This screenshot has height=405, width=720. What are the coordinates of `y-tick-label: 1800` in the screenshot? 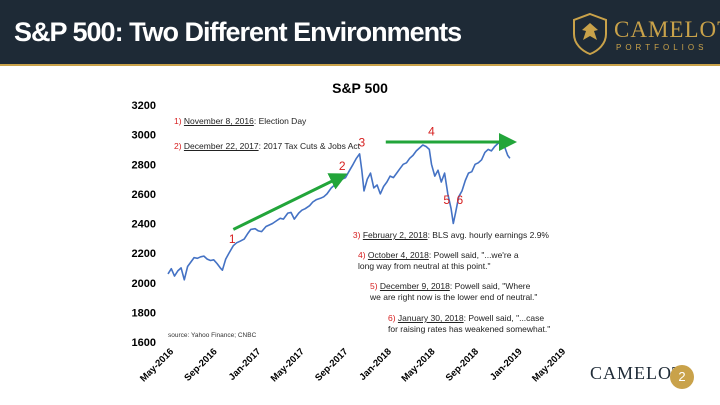 It's located at (144, 313).